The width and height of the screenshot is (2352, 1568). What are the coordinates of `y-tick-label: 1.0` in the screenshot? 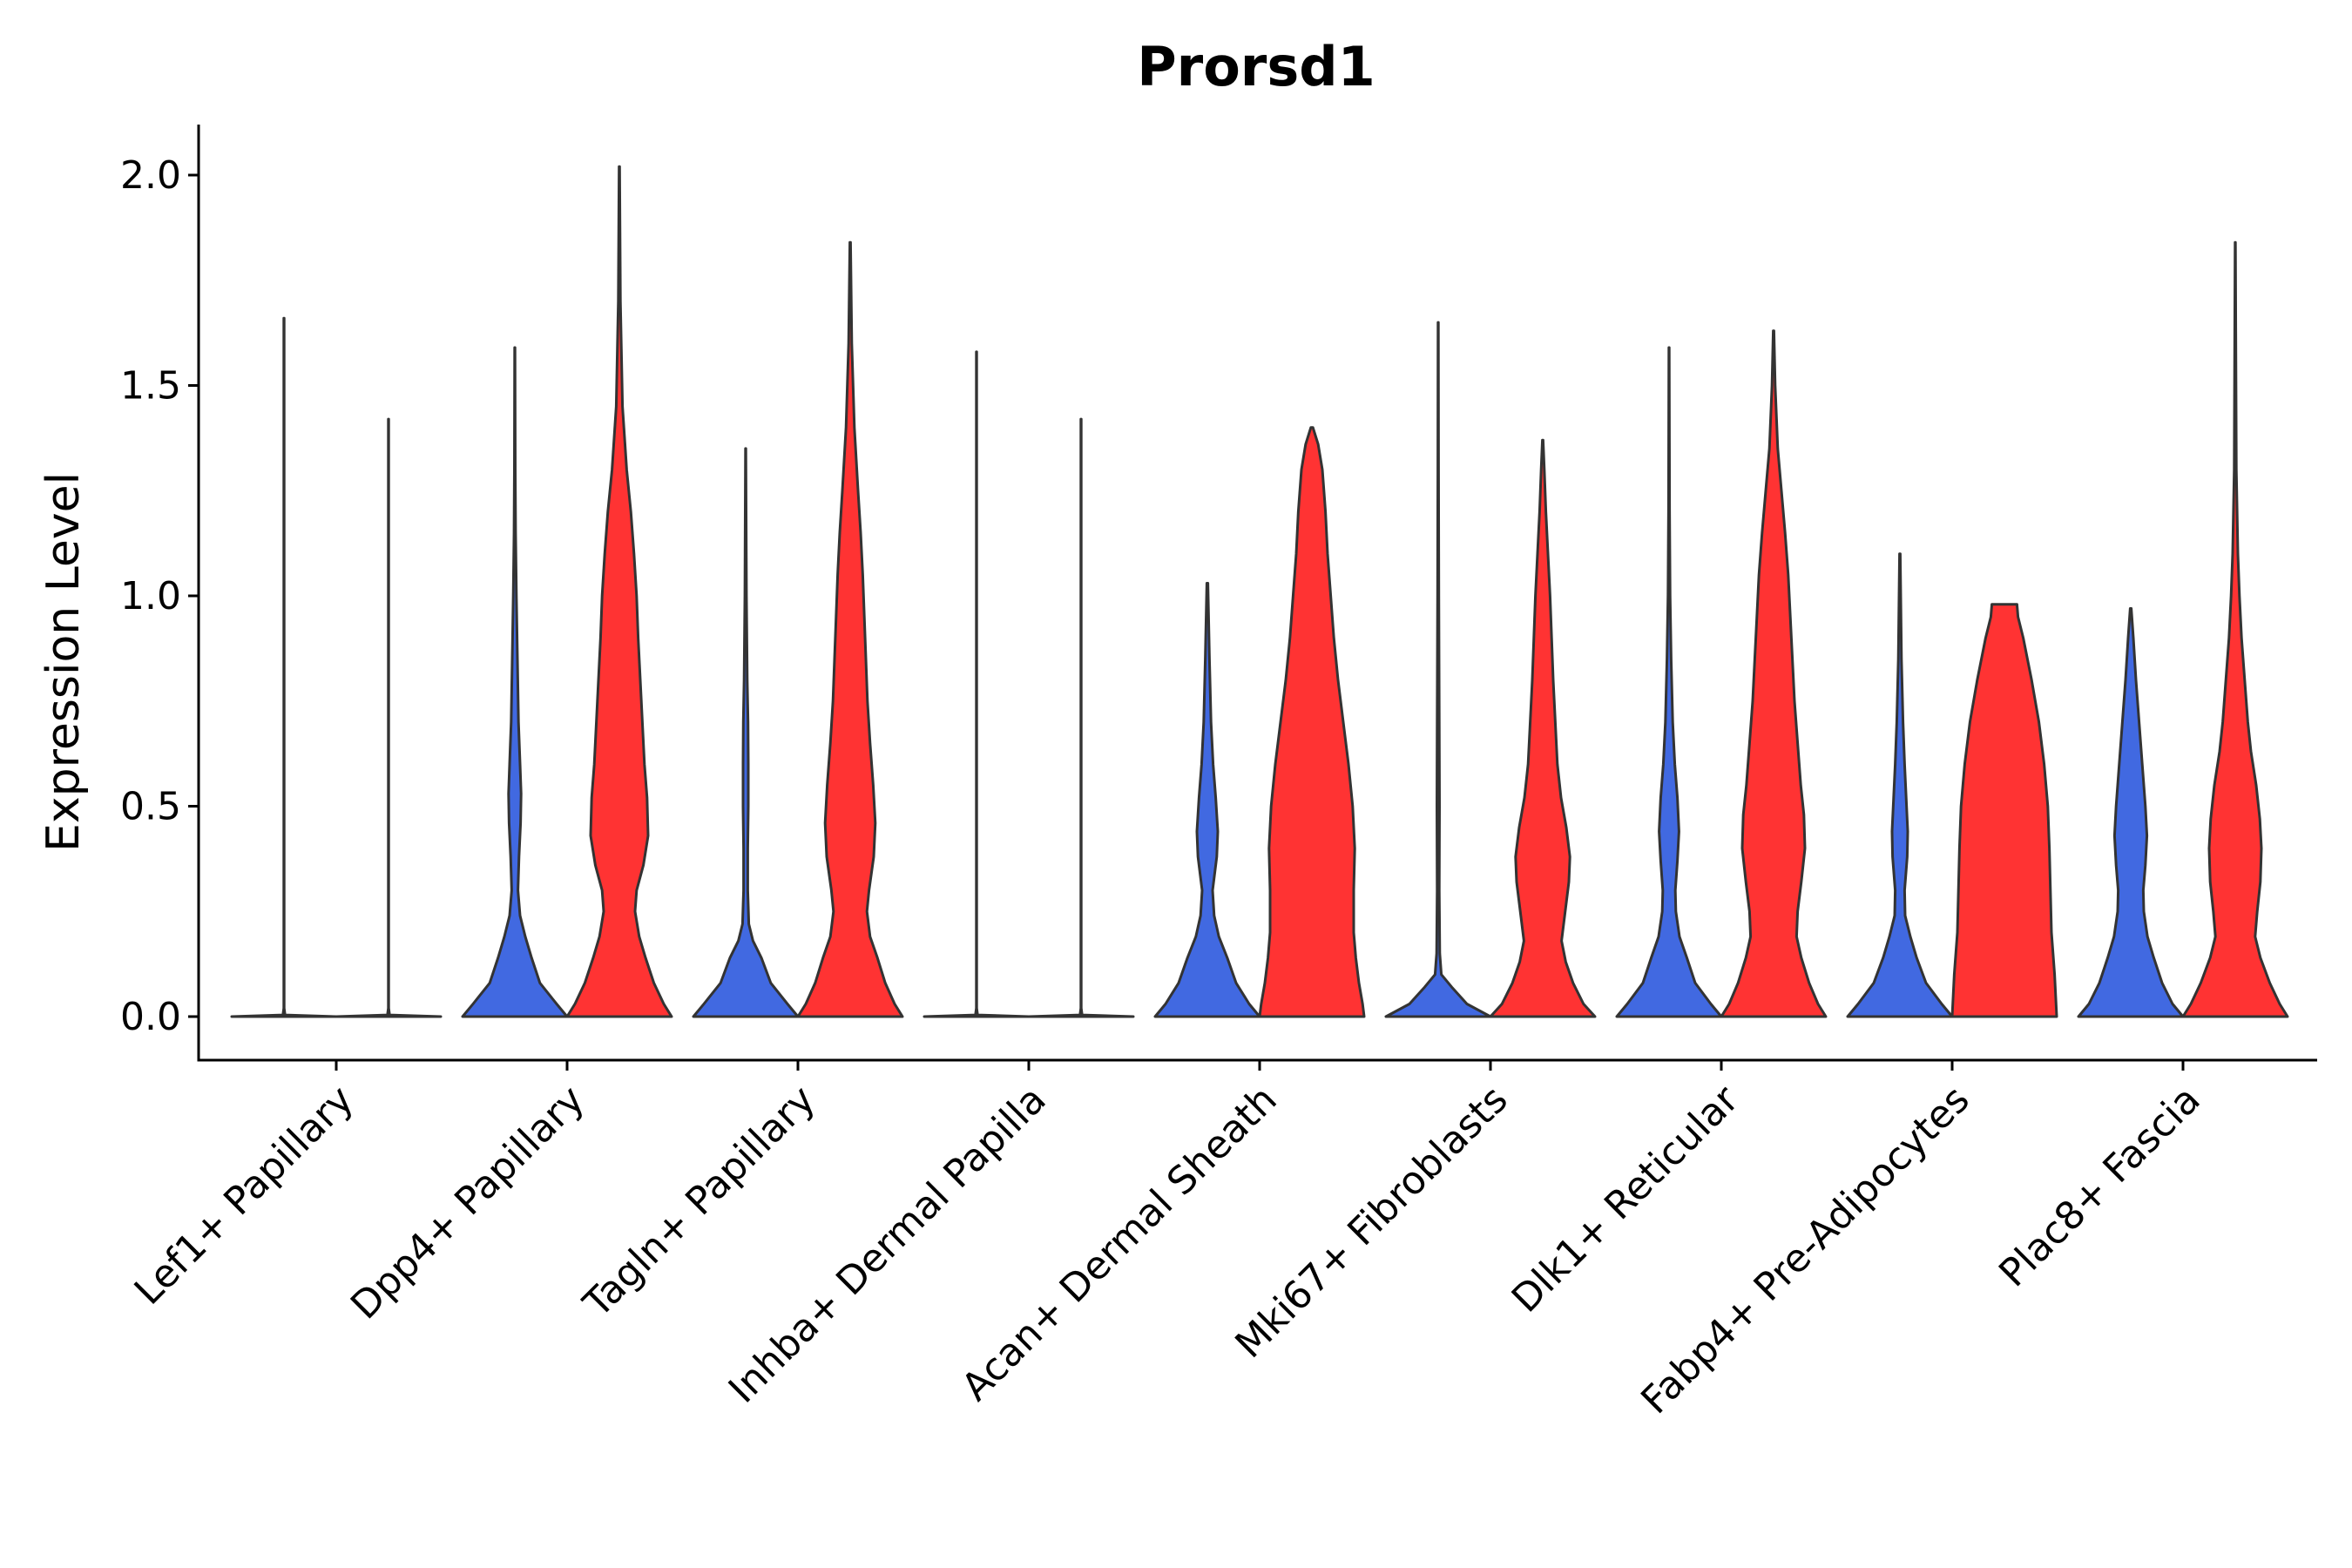 It's located at (150, 596).